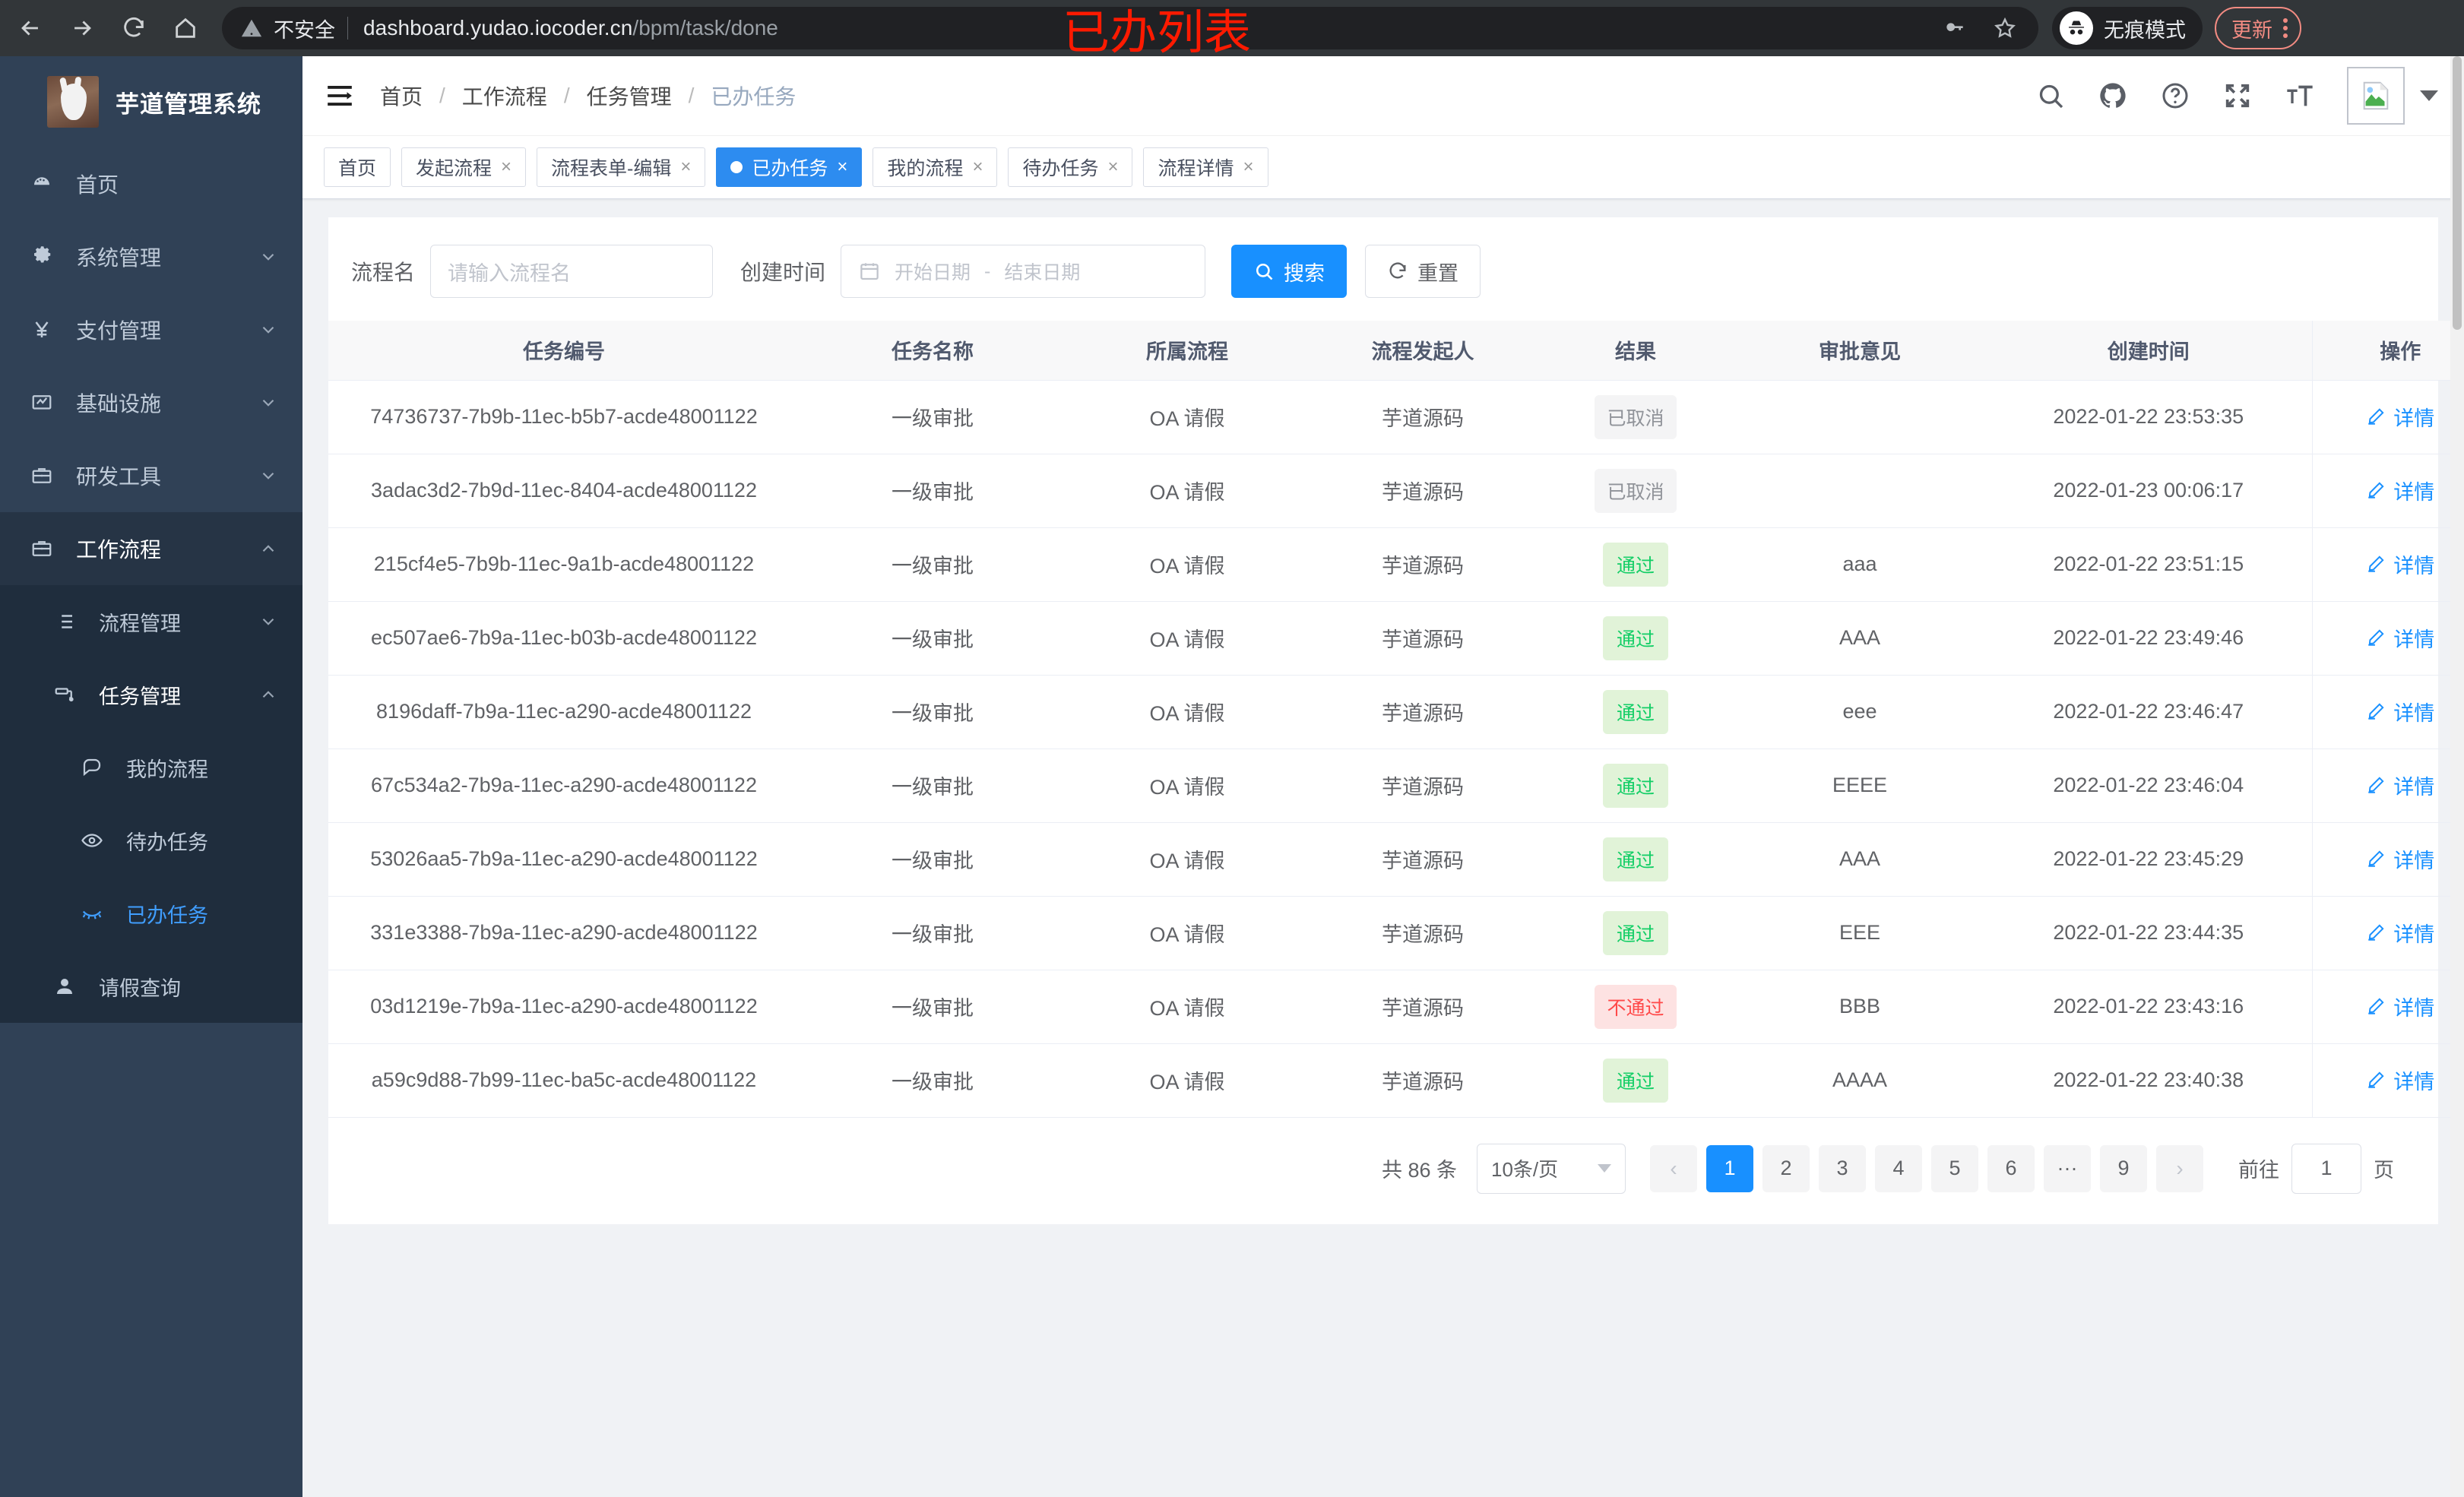  What do you see at coordinates (401, 97) in the screenshot?
I see `breadcrumb-item-home: 首页` at bounding box center [401, 97].